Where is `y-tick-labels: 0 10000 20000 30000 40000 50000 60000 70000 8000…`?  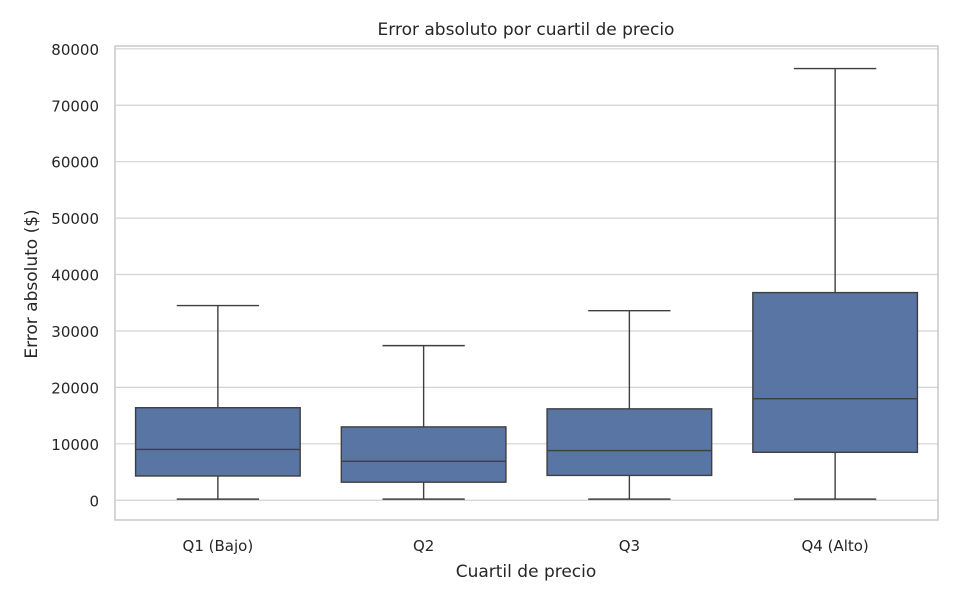 y-tick-labels: 0 10000 20000 30000 40000 50000 60000 70000 8000… is located at coordinates (75, 275).